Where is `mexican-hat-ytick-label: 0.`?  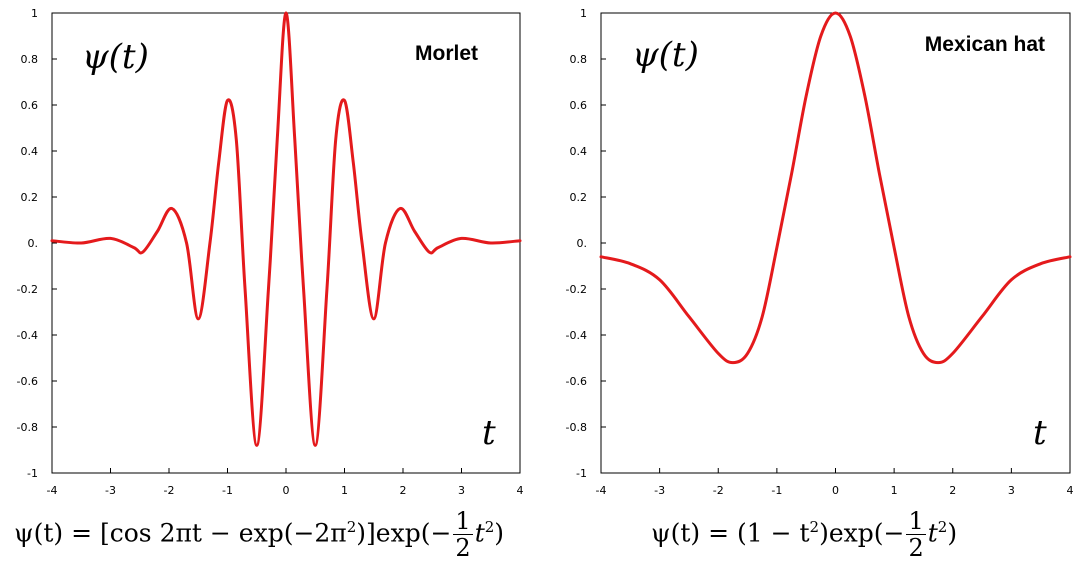
mexican-hat-ytick-label: 0. is located at coordinates (582, 243).